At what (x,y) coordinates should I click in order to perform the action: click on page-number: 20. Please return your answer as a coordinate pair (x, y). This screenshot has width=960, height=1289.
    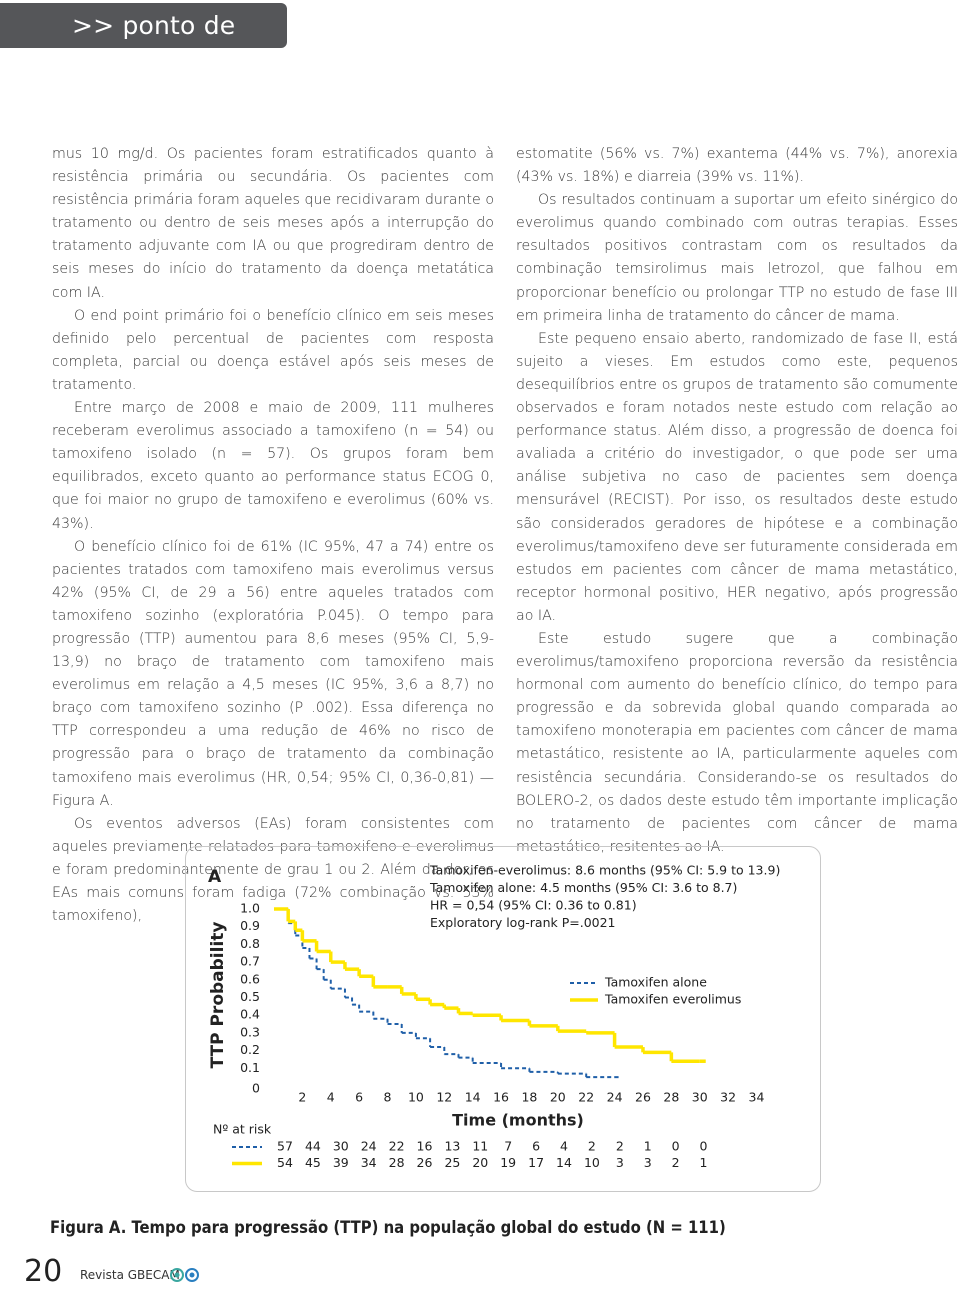
    Looking at the image, I should click on (43, 1271).